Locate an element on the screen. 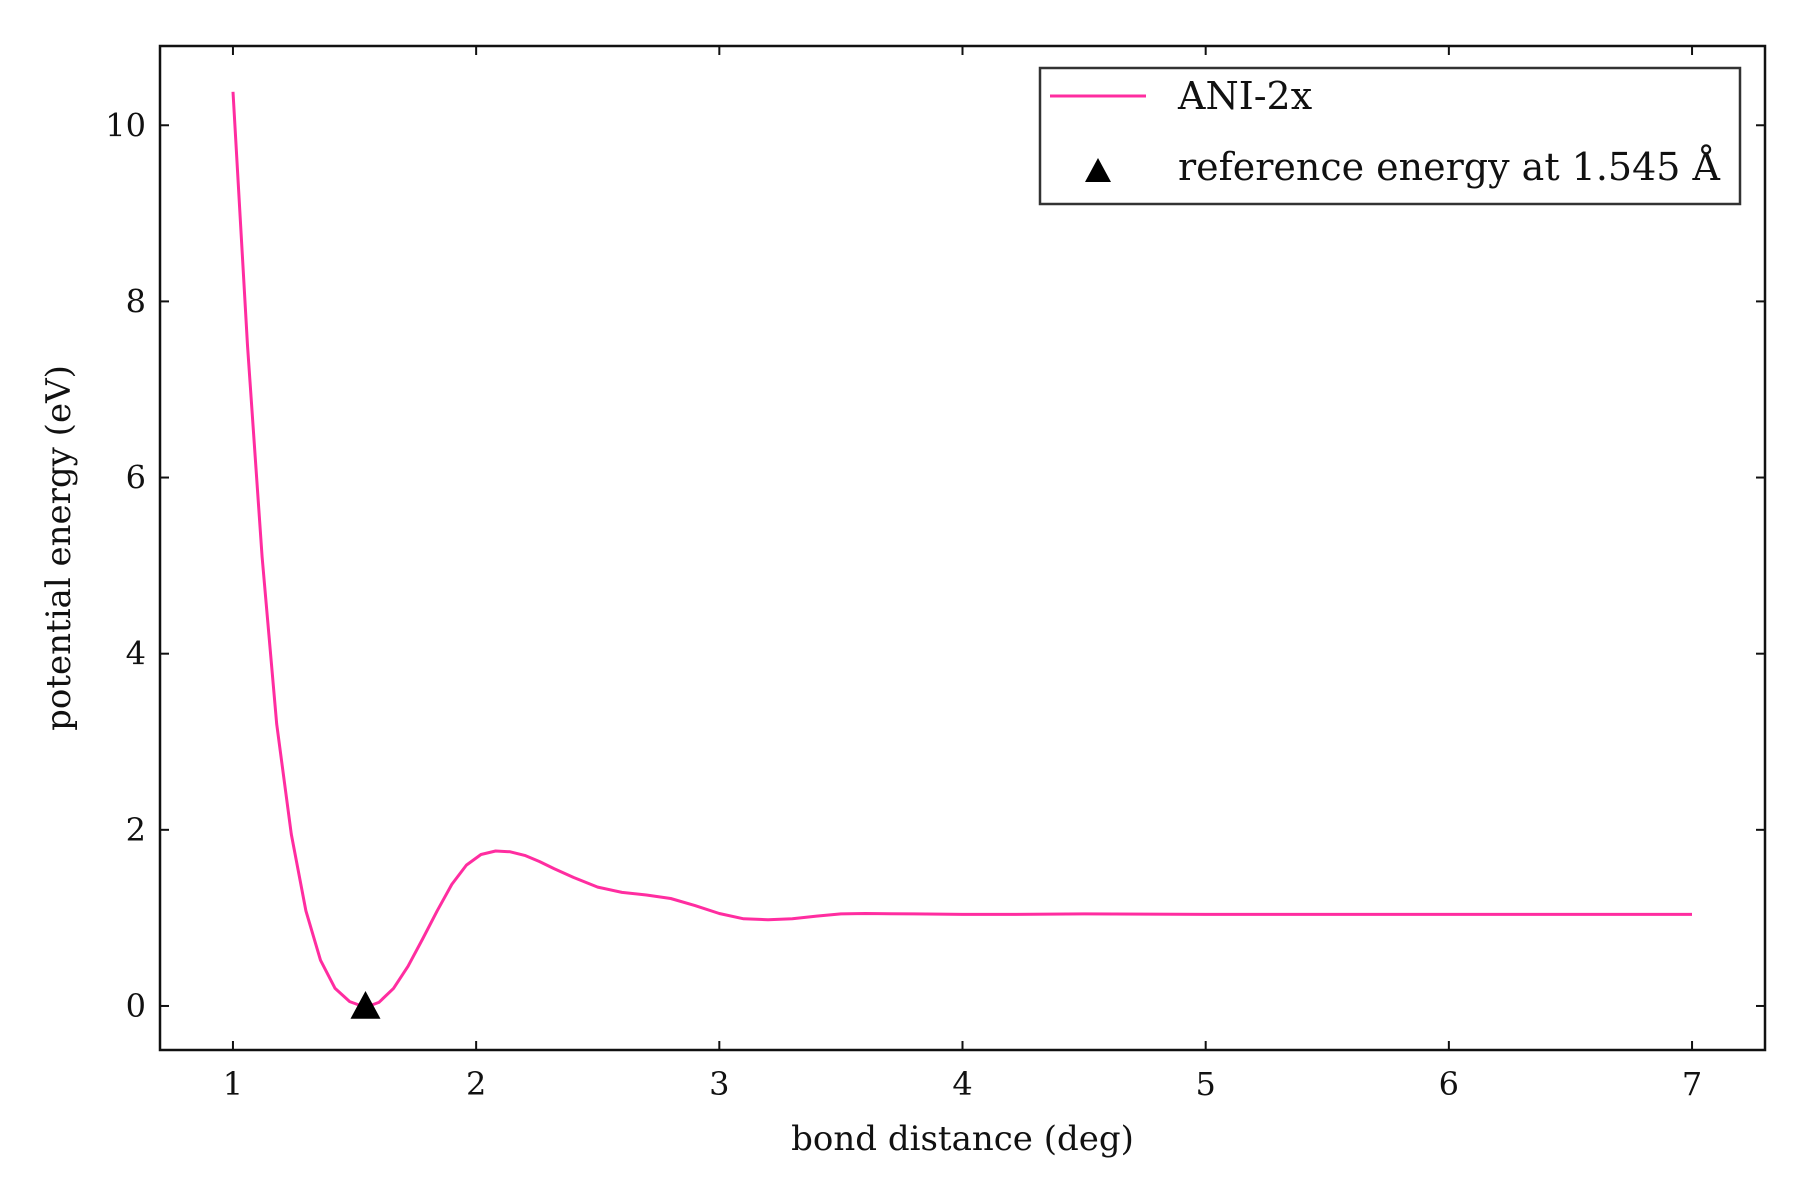  x-tick-label: 5 is located at coordinates (1206, 1084).